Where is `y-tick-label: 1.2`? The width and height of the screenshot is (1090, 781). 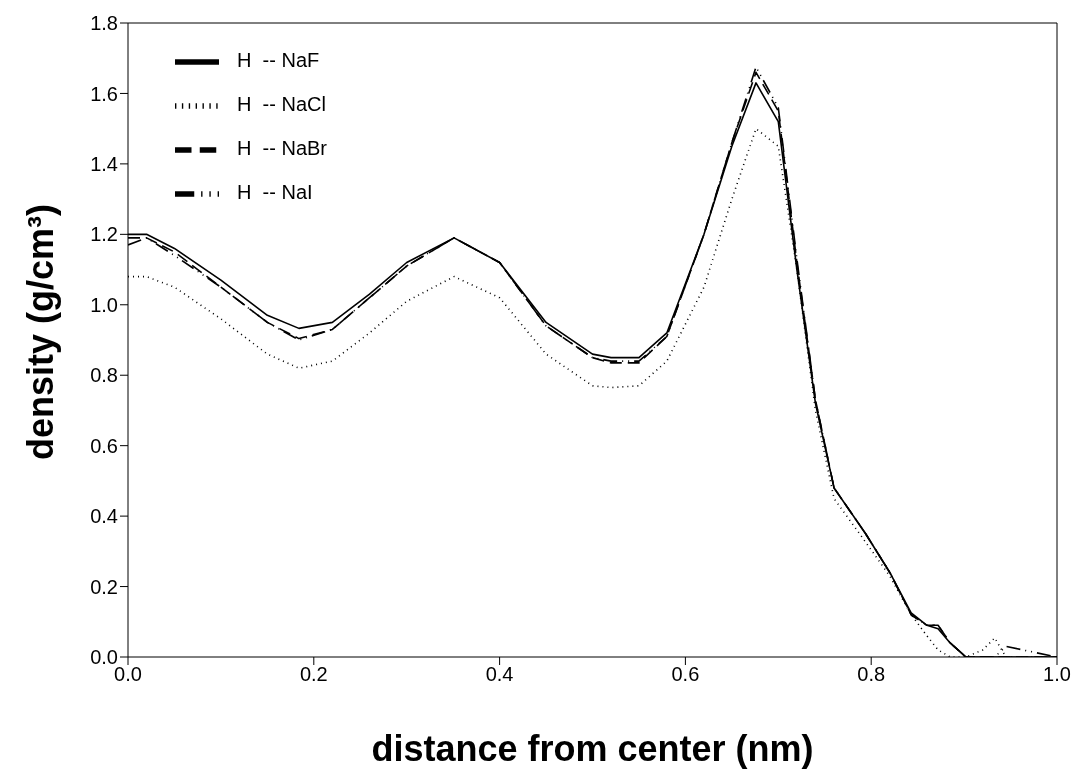
y-tick-label: 1.2 is located at coordinates (104, 234).